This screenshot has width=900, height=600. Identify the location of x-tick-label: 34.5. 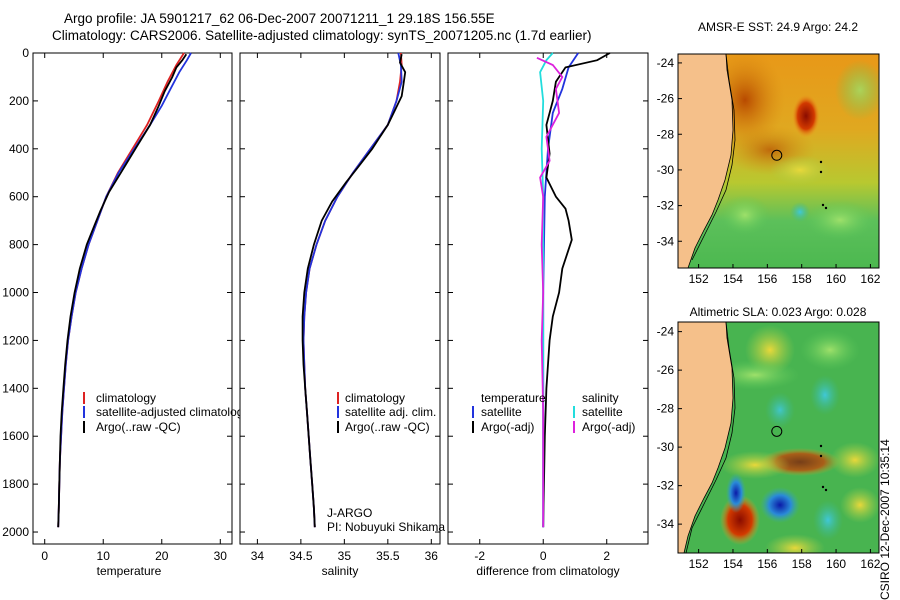
(301, 556).